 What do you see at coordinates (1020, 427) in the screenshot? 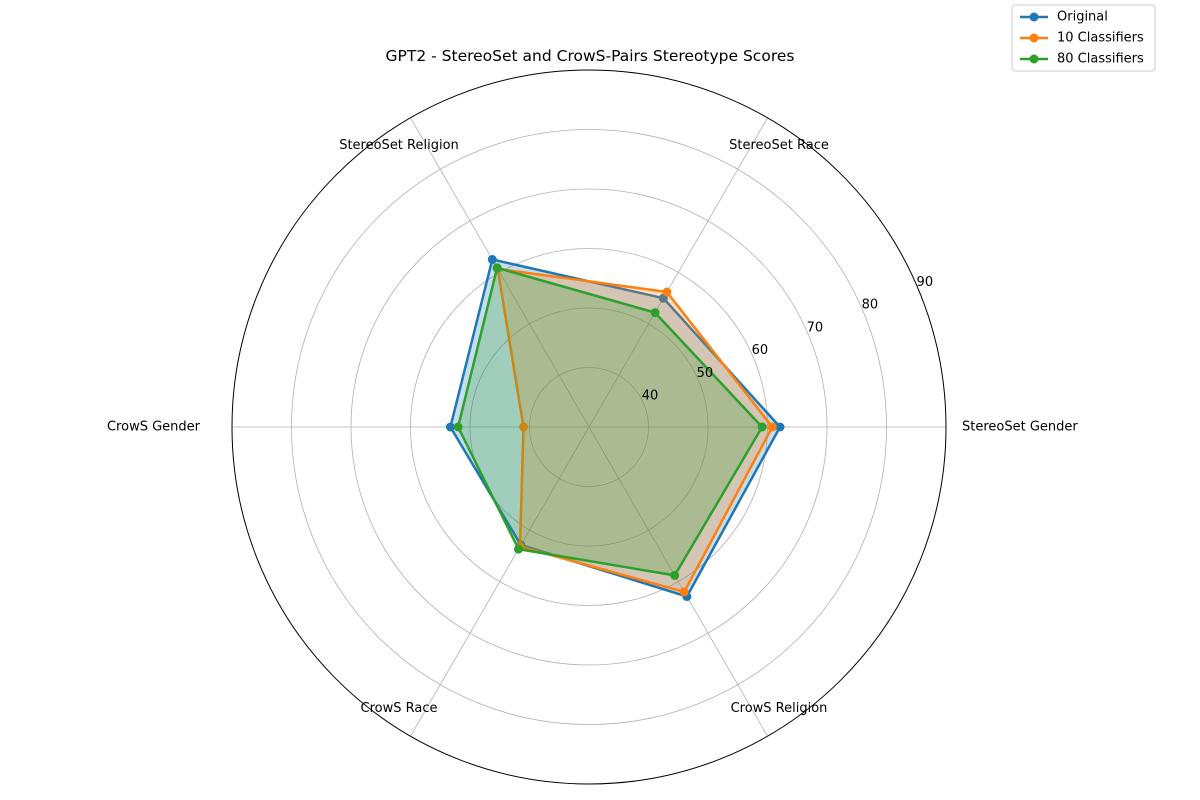
I see `category-label: StereoSet Gender` at bounding box center [1020, 427].